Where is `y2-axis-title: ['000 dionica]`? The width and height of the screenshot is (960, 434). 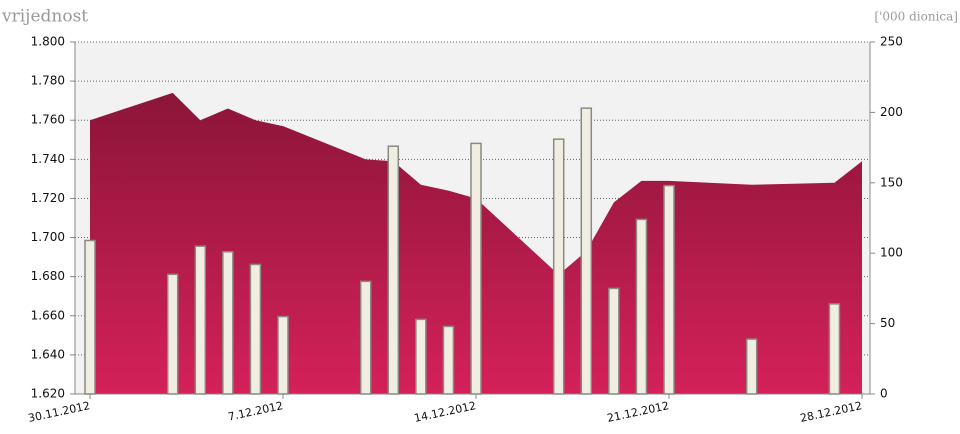
y2-axis-title: ['000 dionica] is located at coordinates (916, 17).